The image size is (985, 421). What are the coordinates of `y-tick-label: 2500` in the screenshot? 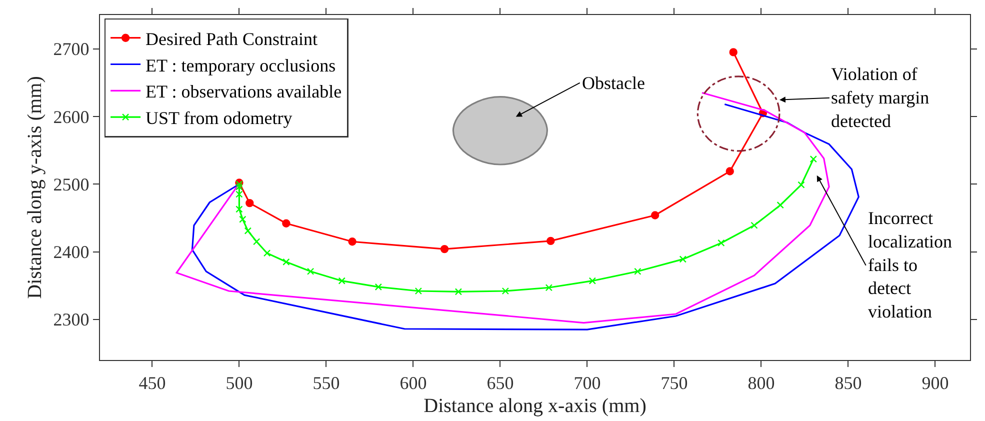 It's located at (71, 184).